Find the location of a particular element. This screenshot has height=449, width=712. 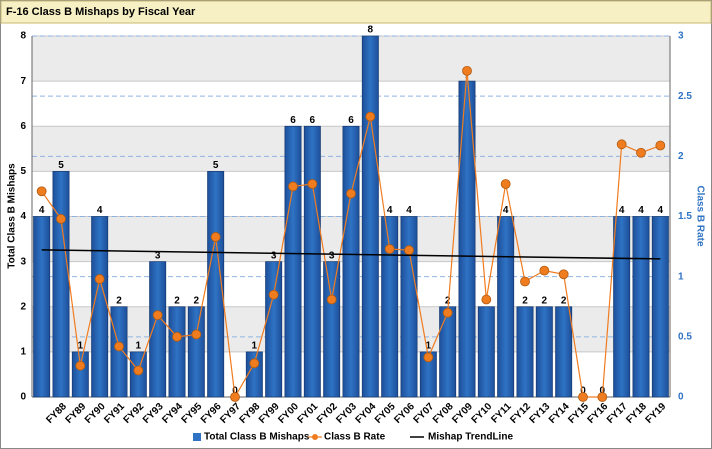

title-bar is located at coordinates (356, 12).